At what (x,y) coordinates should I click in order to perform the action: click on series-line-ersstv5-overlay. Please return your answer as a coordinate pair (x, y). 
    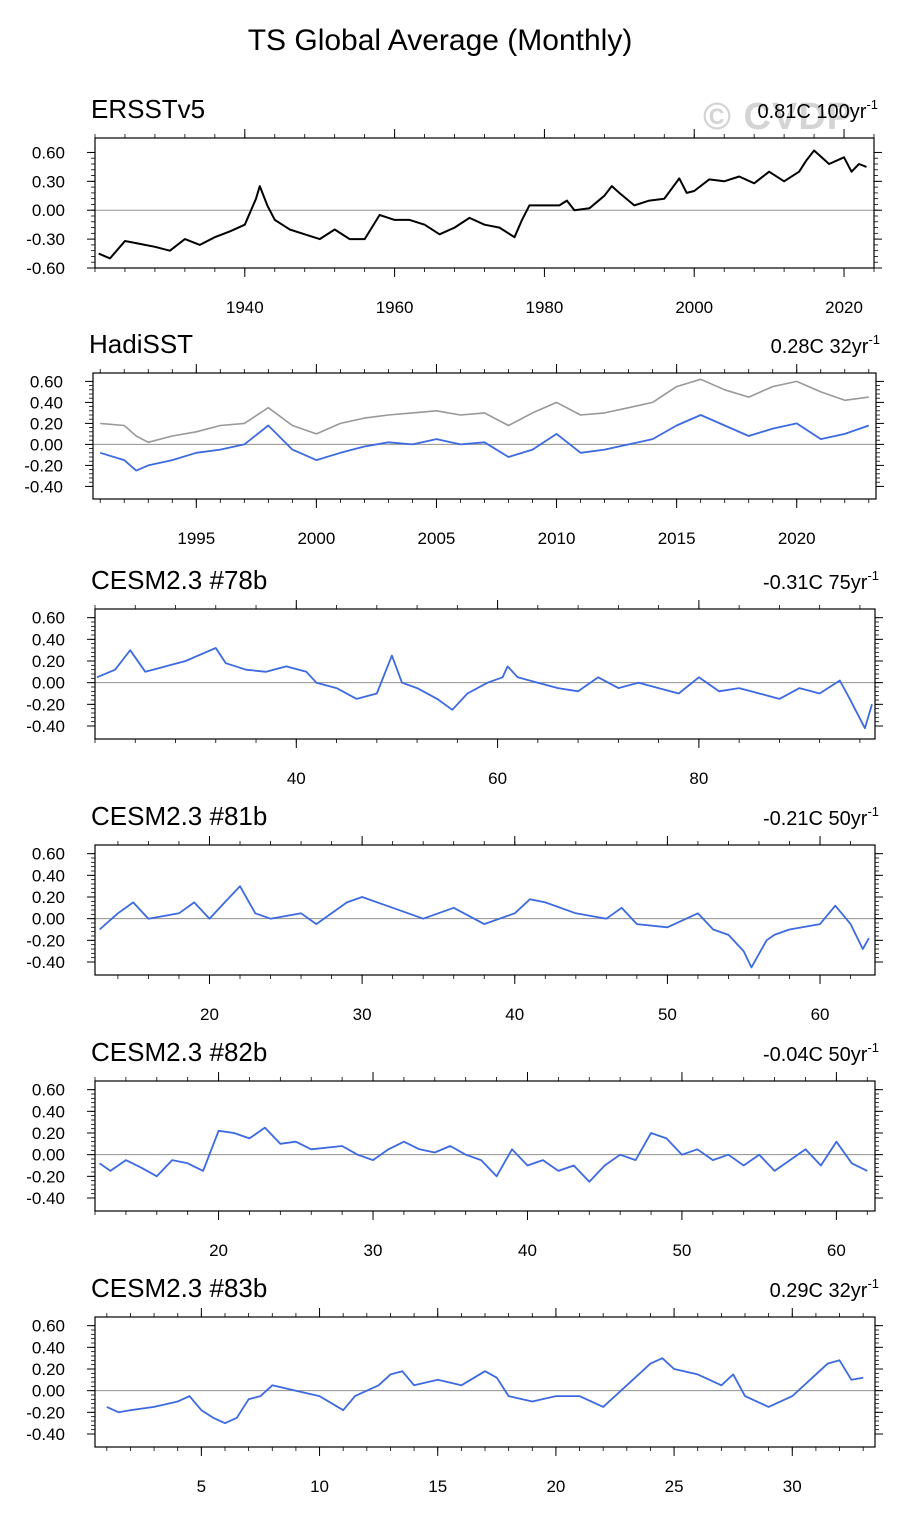
    Looking at the image, I should click on (484, 411).